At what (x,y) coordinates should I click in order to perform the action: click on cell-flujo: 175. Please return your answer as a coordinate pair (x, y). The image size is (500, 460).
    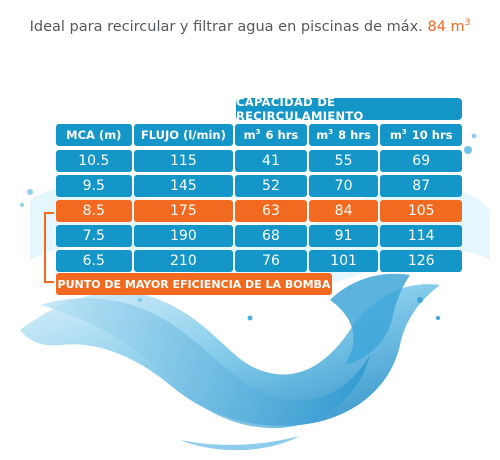
    Looking at the image, I should click on (183, 211).